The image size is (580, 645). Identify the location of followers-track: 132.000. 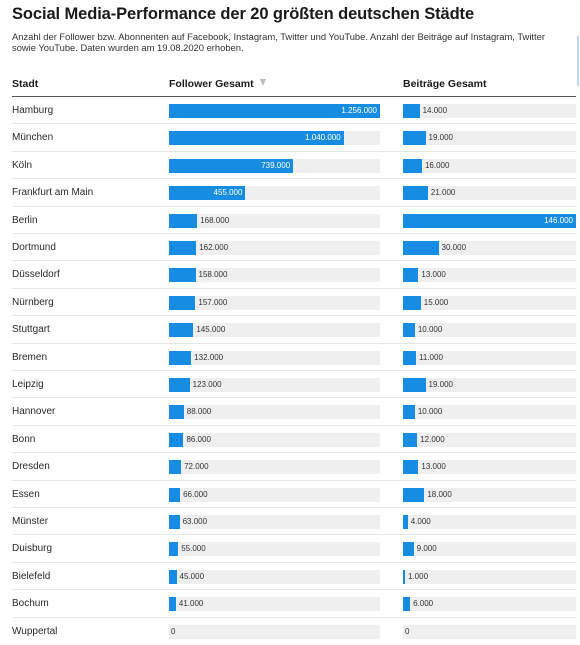
(274, 357).